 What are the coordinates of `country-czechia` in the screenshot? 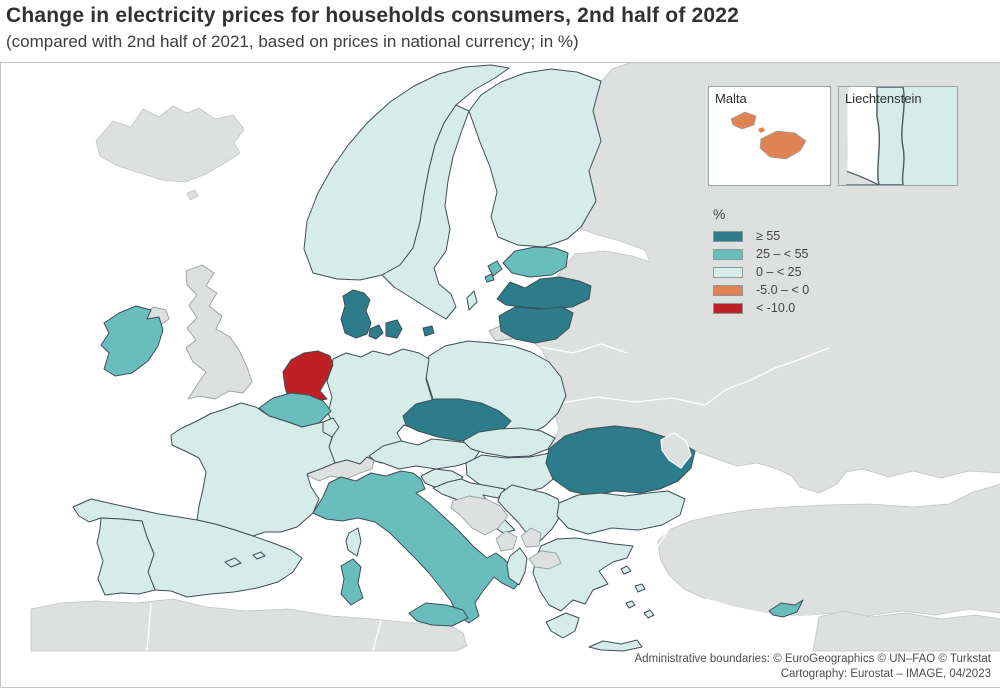 It's located at (457, 420).